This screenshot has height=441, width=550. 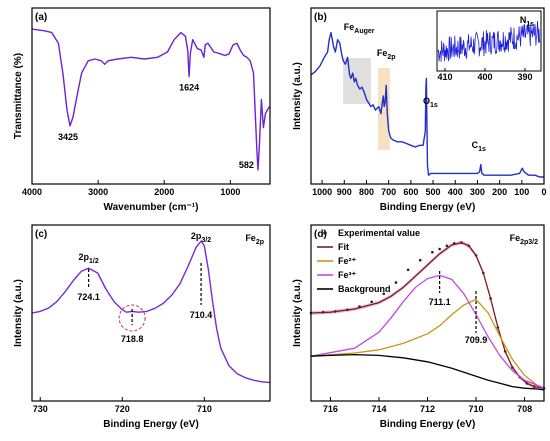 What do you see at coordinates (68, 137) in the screenshot?
I see `peak-label: 3425` at bounding box center [68, 137].